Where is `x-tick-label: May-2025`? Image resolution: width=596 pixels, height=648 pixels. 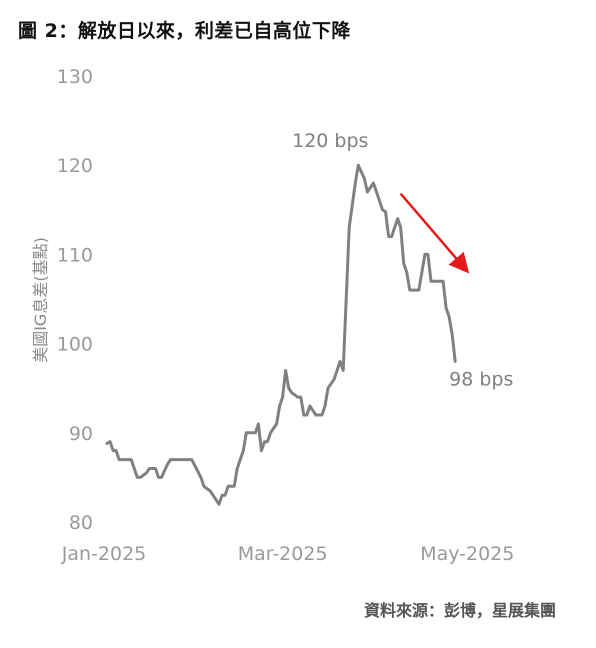
x-tick-label: May-2025 is located at coordinates (467, 554).